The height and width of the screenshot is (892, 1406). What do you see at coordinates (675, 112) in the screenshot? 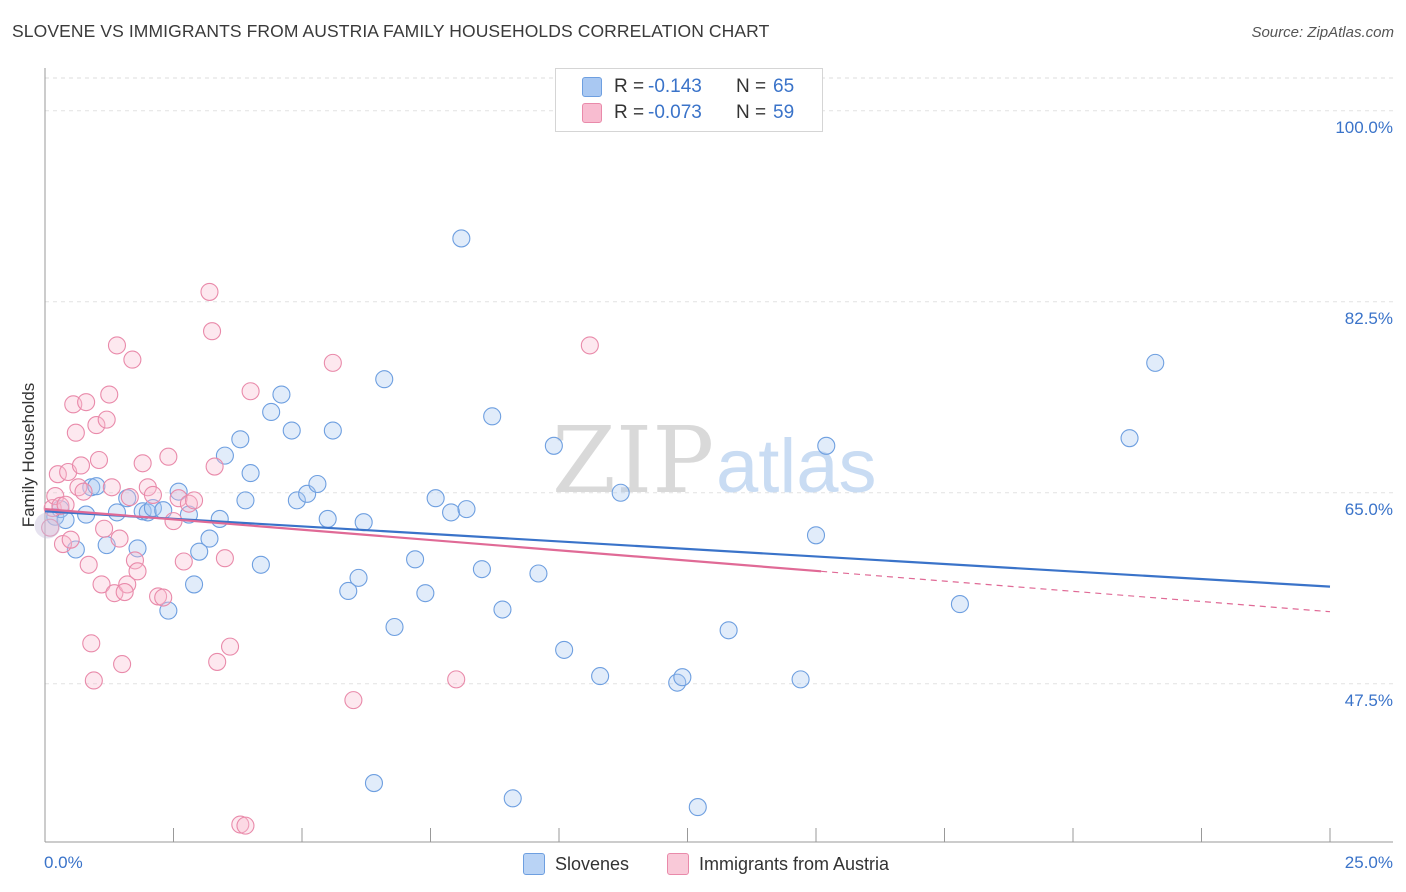
I see `legend-r-value: -0.073` at bounding box center [675, 112].